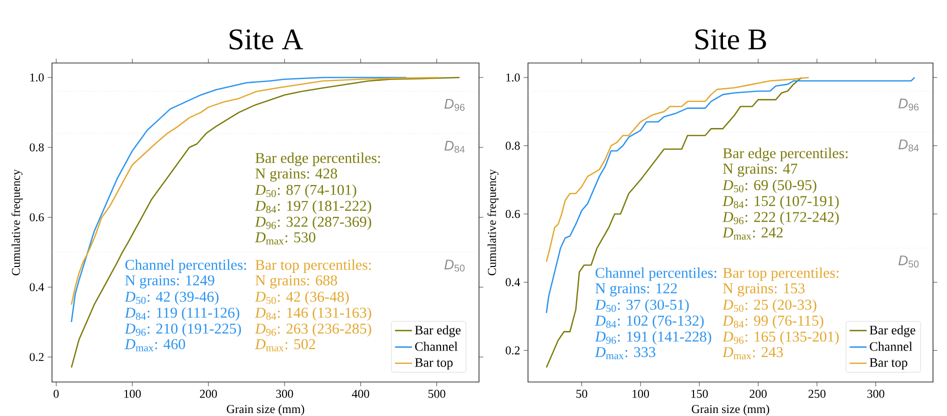  What do you see at coordinates (285, 345) in the screenshot?
I see `annotation: D$_{max}$: 502` at bounding box center [285, 345].